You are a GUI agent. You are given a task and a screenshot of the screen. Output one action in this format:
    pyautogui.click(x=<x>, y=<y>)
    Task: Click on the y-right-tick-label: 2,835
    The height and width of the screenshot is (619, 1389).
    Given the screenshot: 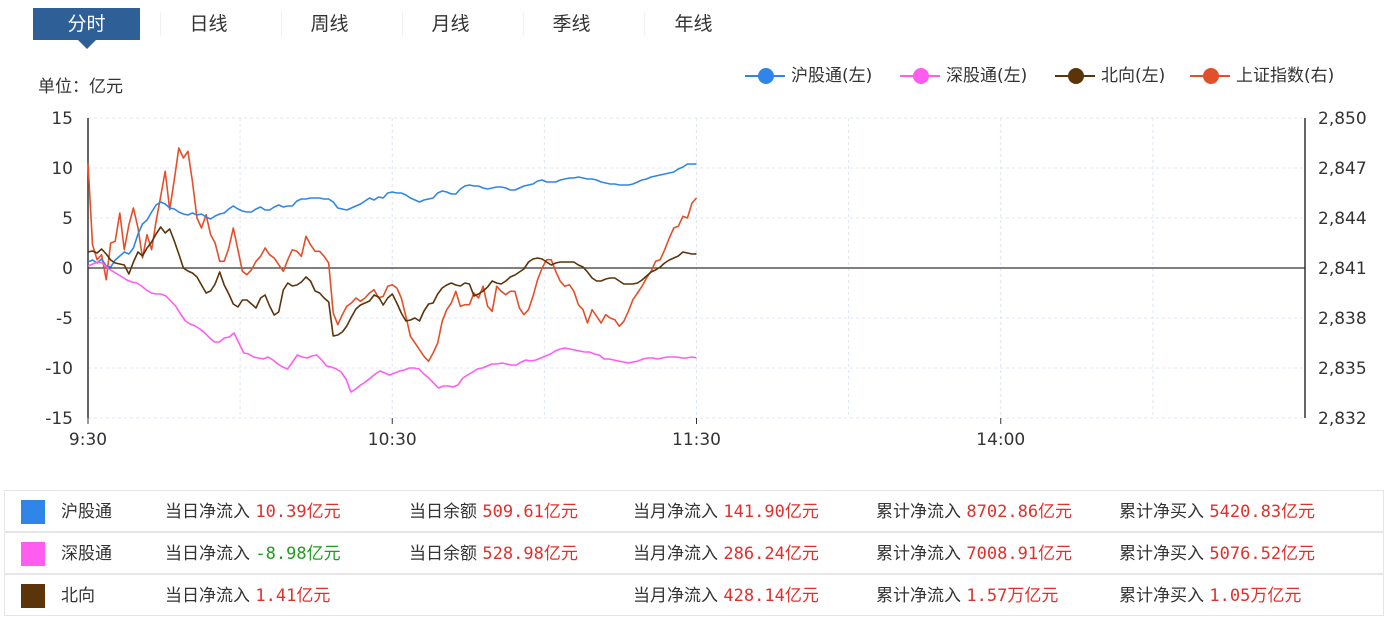 What is the action you would take?
    pyautogui.click(x=1342, y=369)
    